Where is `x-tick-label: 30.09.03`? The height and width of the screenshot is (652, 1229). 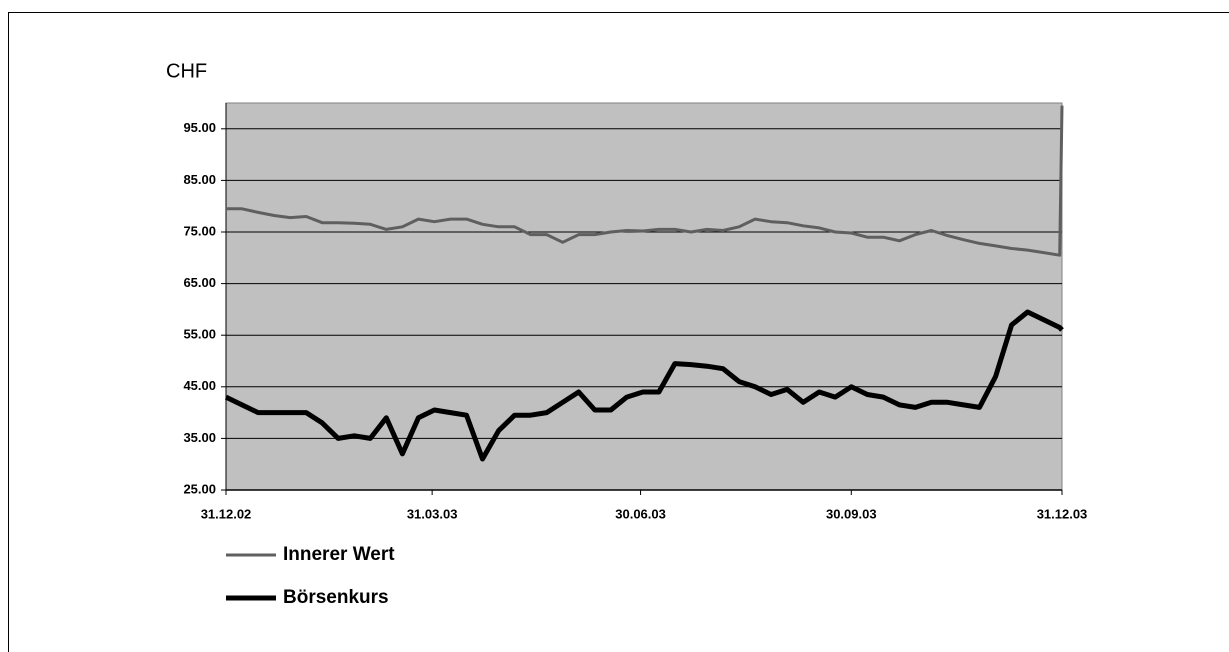
x-tick-label: 30.09.03 is located at coordinates (851, 513).